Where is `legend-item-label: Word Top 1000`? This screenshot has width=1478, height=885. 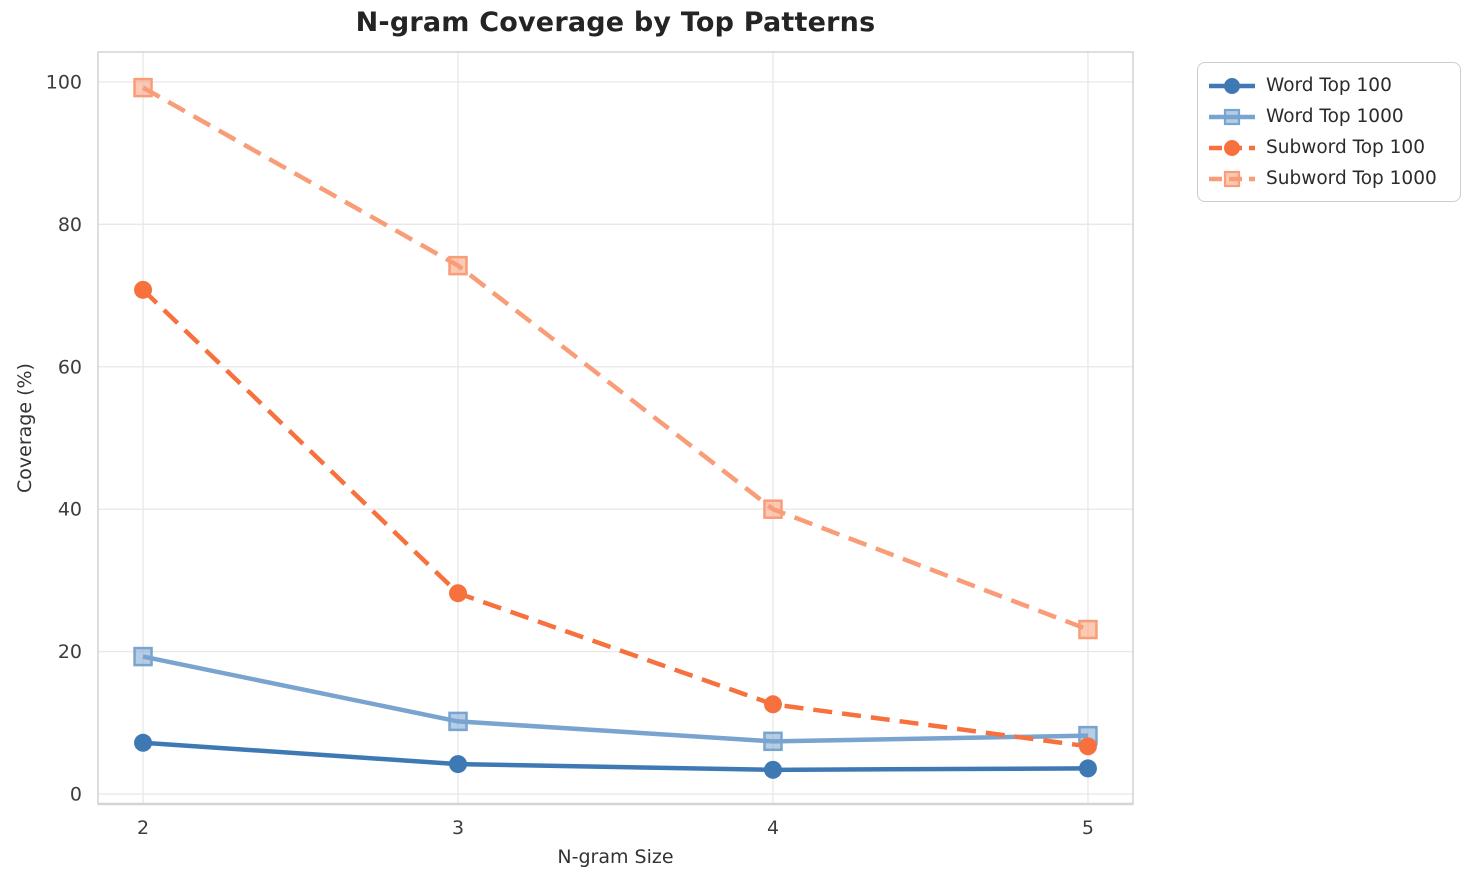
legend-item-label: Word Top 1000 is located at coordinates (1335, 116).